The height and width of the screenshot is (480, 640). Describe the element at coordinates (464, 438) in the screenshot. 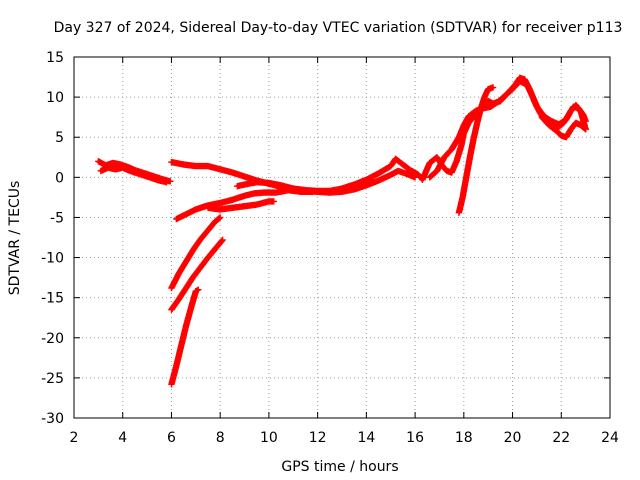

I see `x-tick-label: 18` at that location.